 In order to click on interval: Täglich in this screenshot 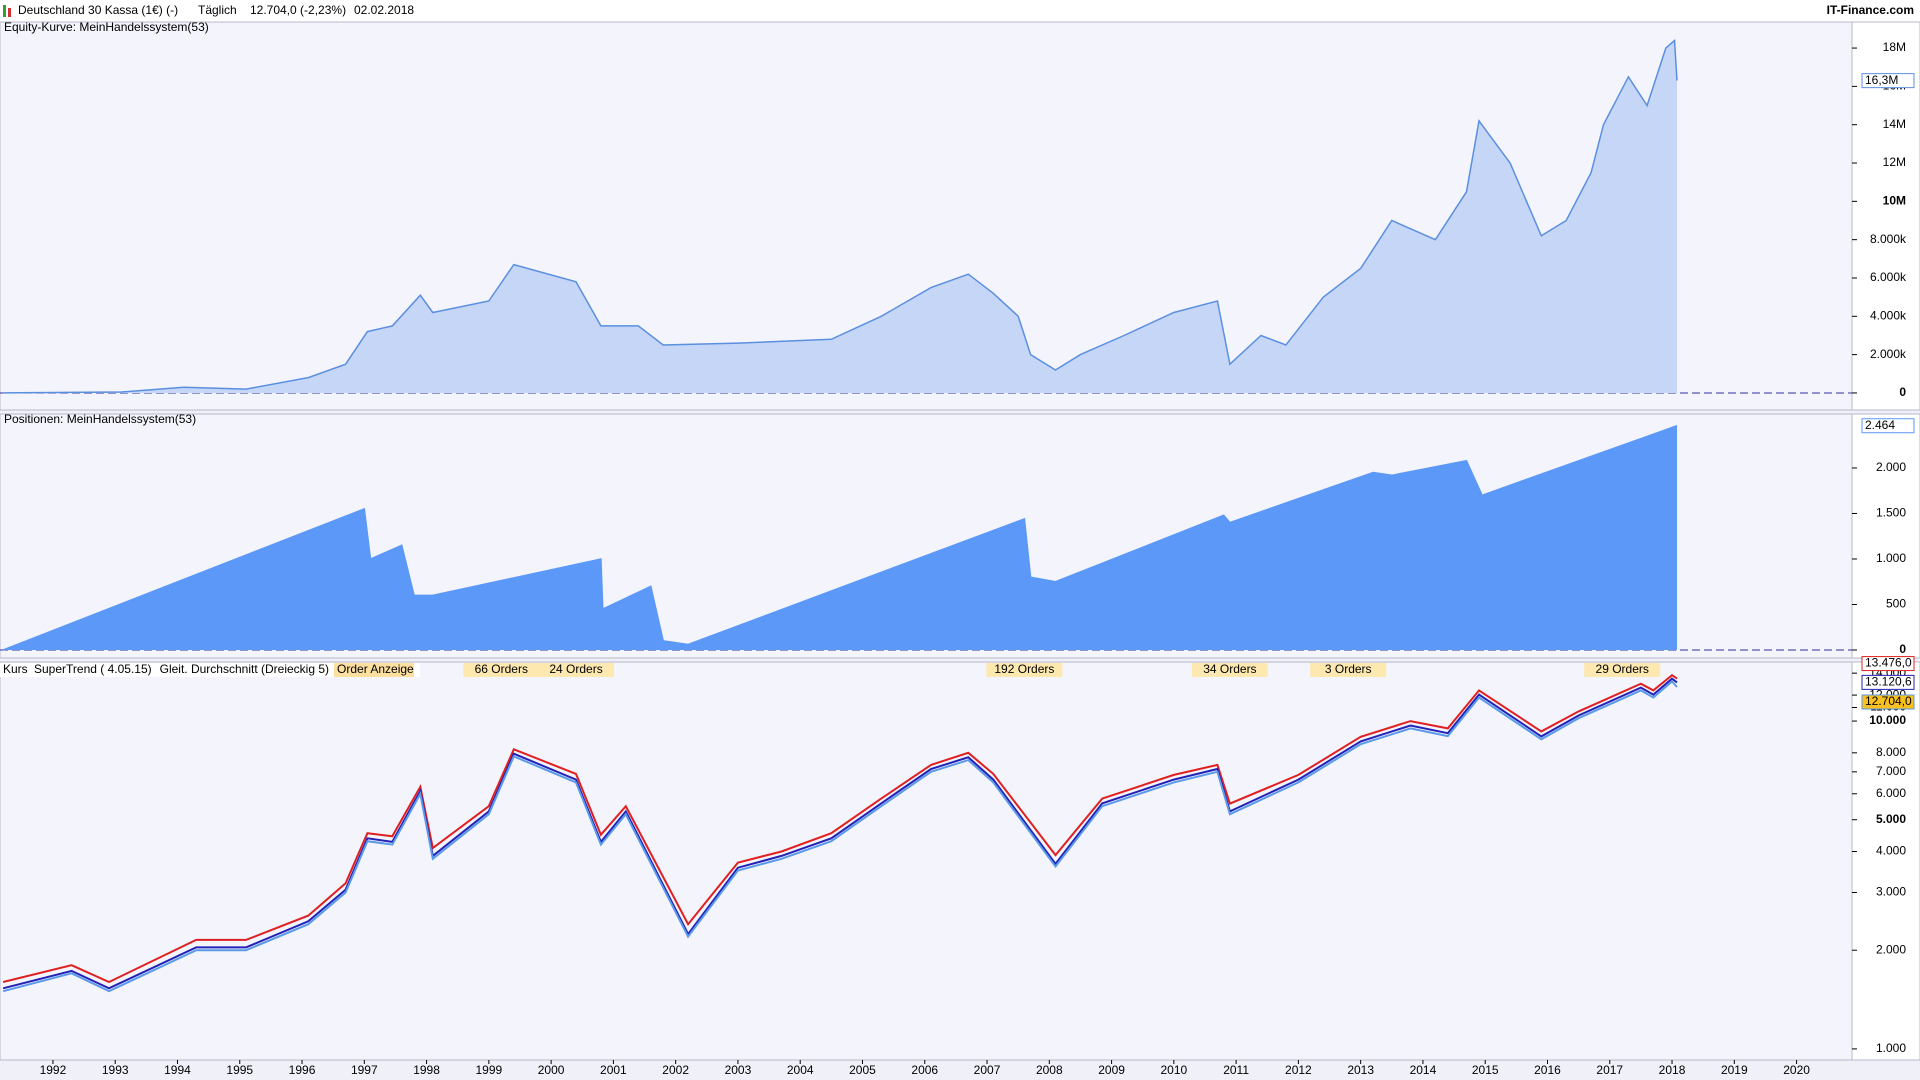, I will do `click(217, 10)`.